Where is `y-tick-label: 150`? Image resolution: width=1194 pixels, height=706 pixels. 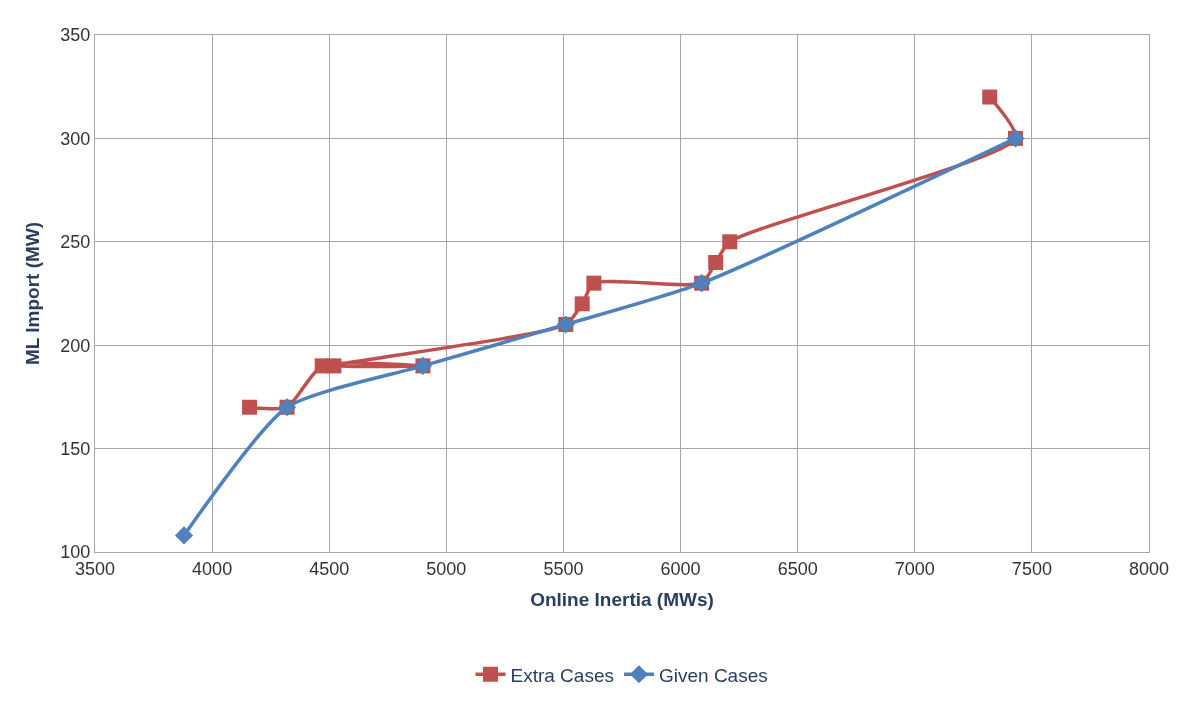 y-tick-label: 150 is located at coordinates (75, 448).